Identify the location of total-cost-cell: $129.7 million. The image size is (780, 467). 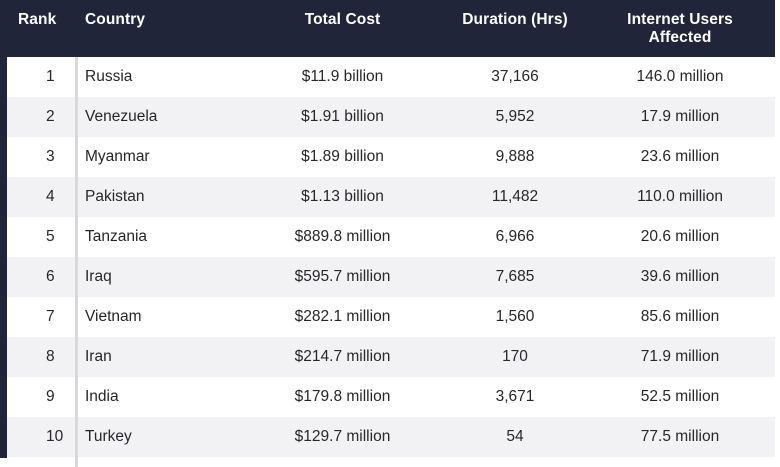
(342, 436).